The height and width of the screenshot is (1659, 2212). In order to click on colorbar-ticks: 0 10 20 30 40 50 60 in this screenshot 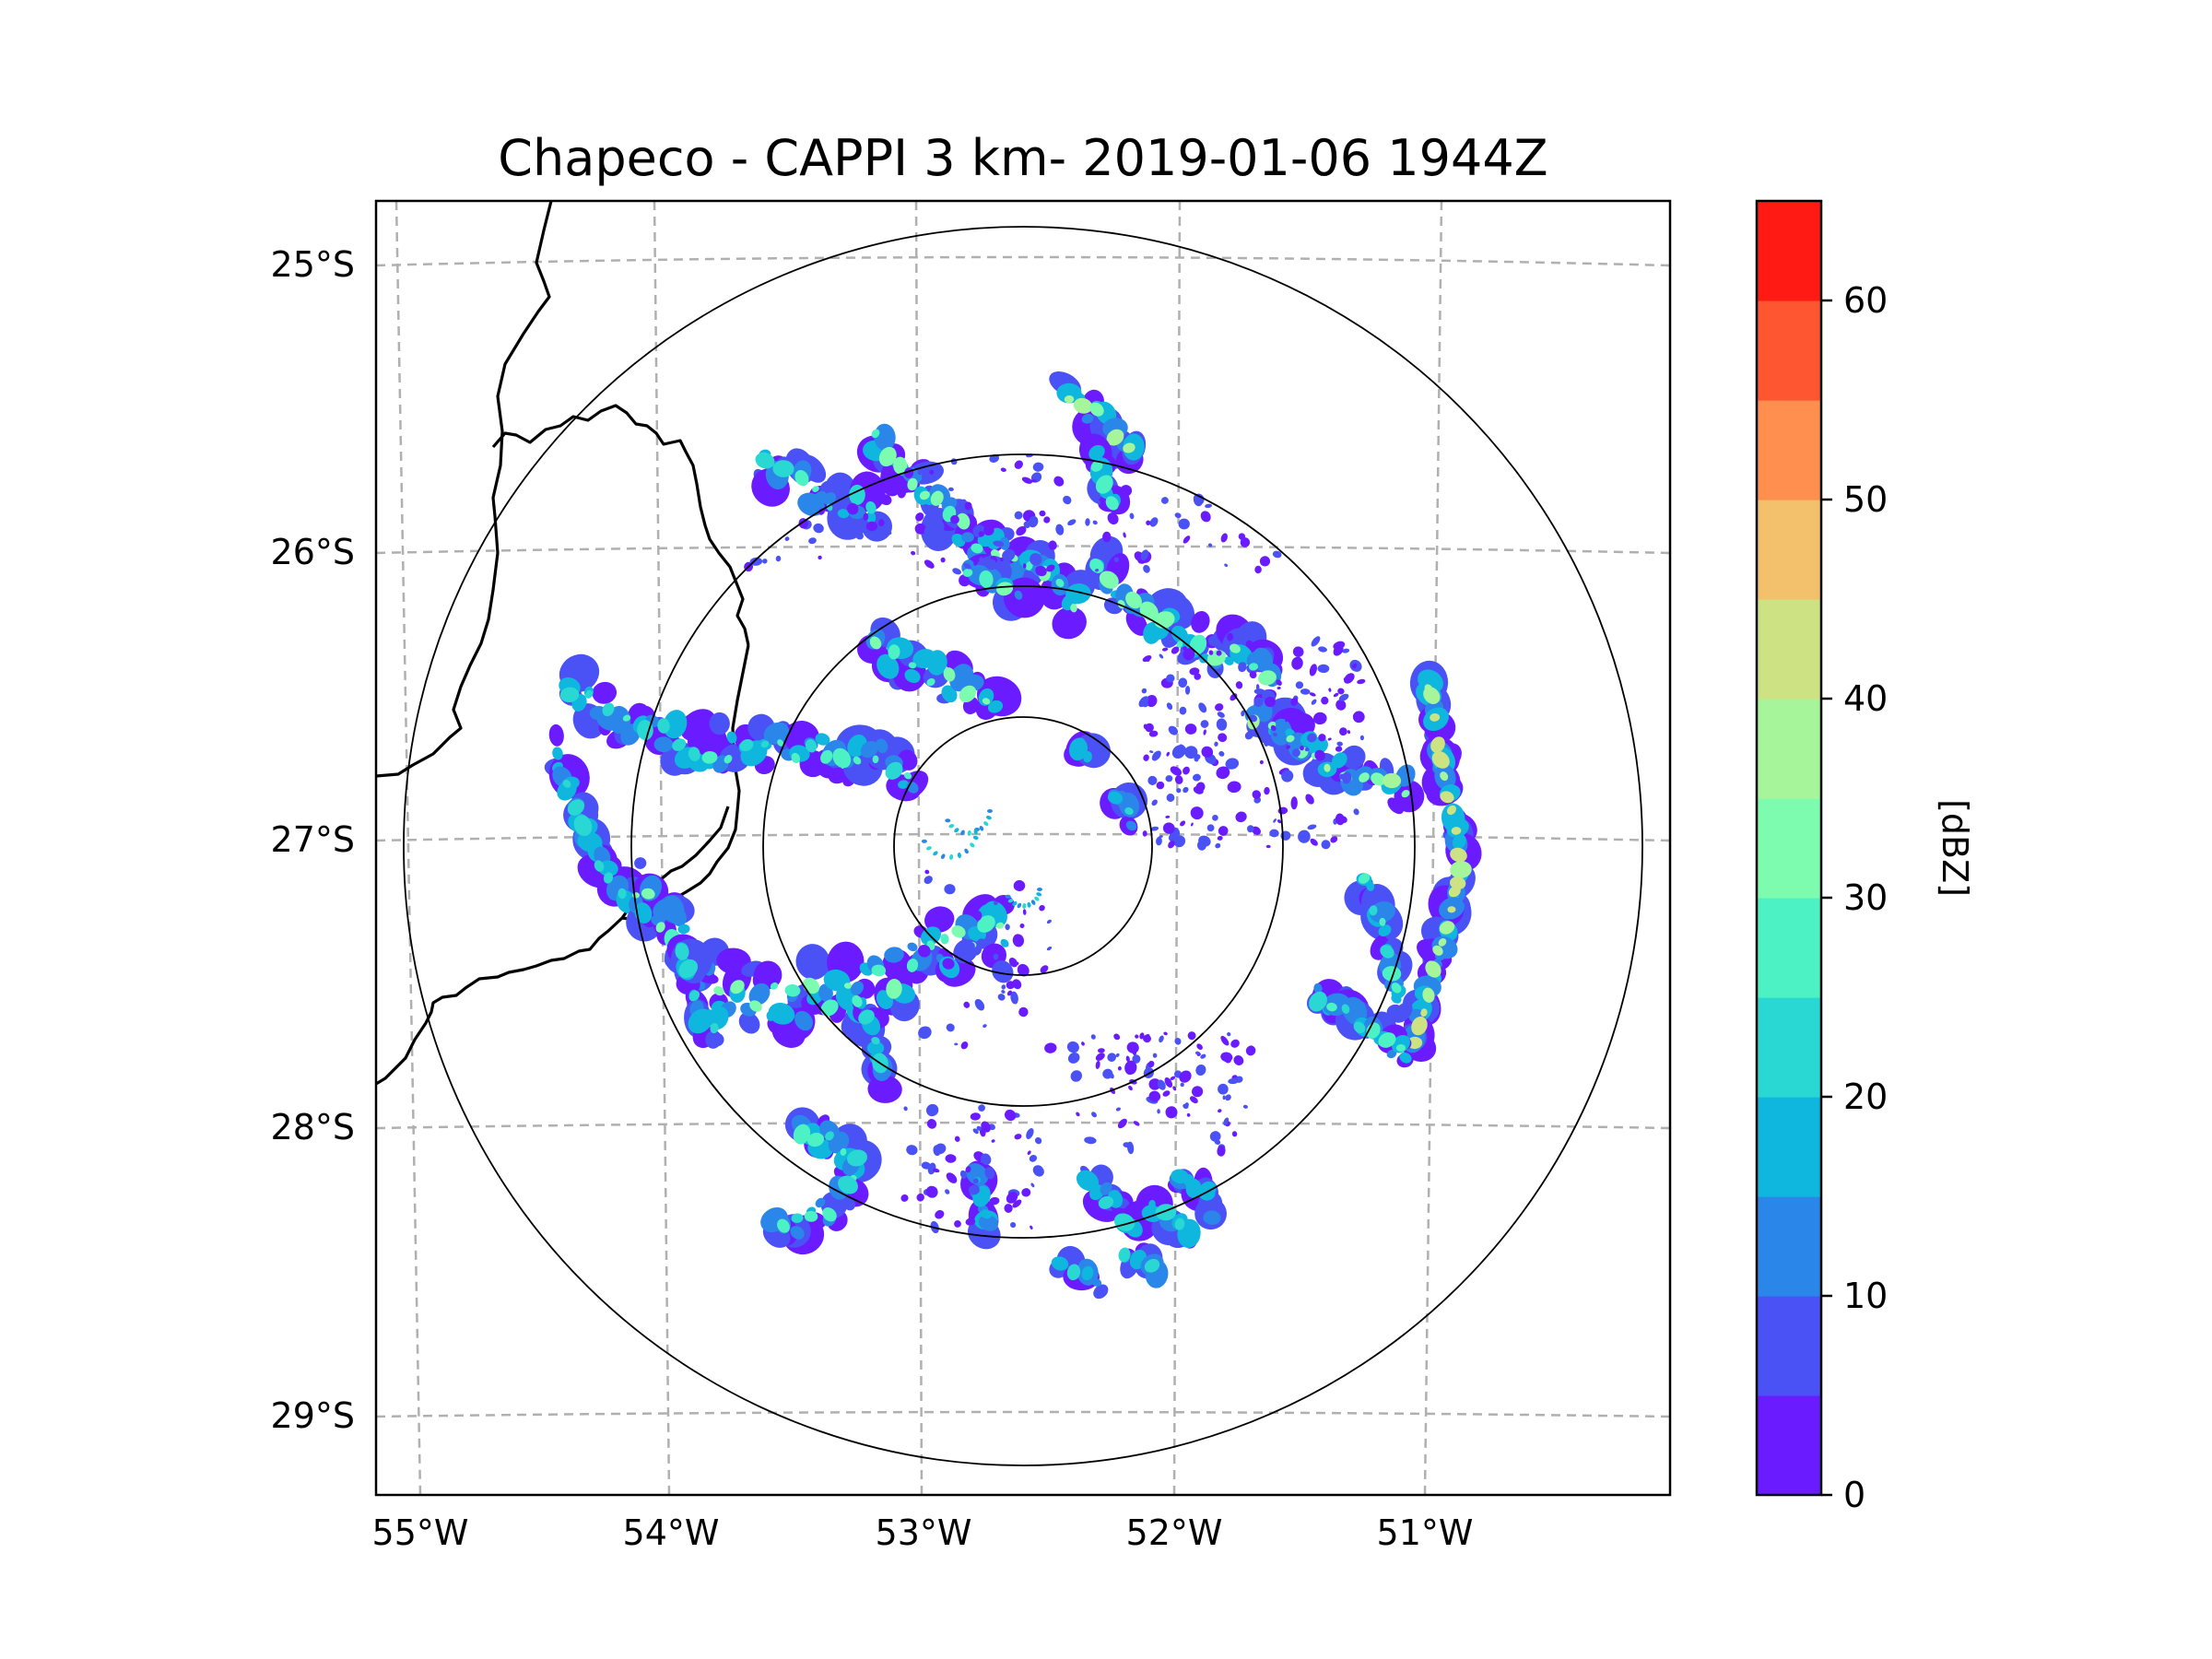, I will do `click(1854, 897)`.